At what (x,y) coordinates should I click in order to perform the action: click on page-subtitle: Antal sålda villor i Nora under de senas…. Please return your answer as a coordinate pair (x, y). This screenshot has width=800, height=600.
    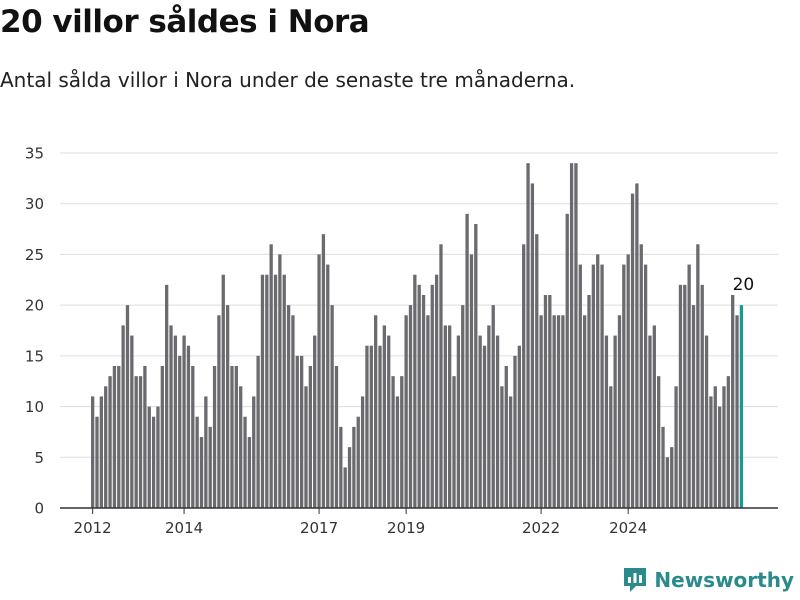
    Looking at the image, I should click on (288, 80).